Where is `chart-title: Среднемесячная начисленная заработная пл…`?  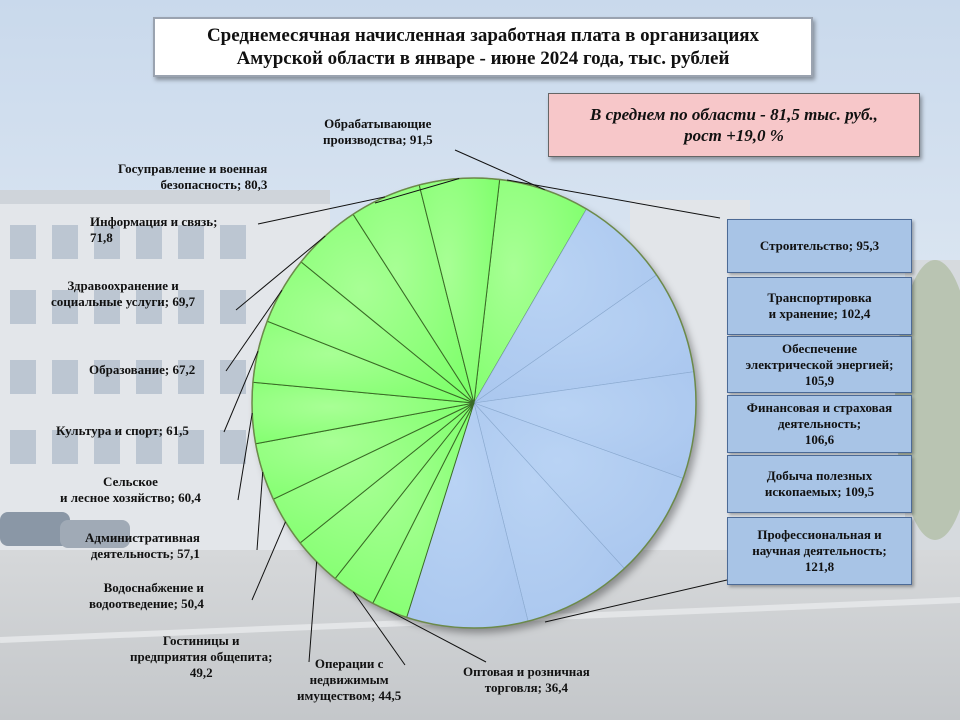 chart-title: Среднемесячная начисленная заработная пл… is located at coordinates (483, 47).